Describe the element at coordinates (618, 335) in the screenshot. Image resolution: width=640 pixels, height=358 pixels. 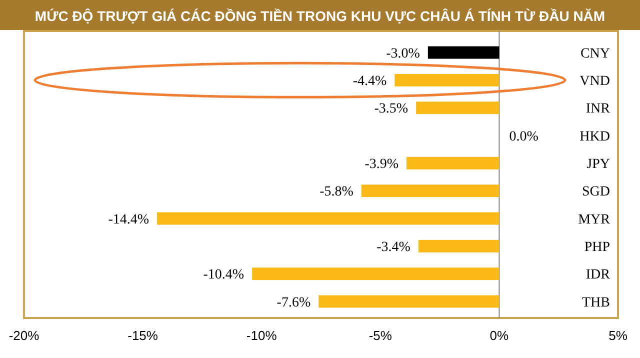
I see `x-tick-label: 5%` at that location.